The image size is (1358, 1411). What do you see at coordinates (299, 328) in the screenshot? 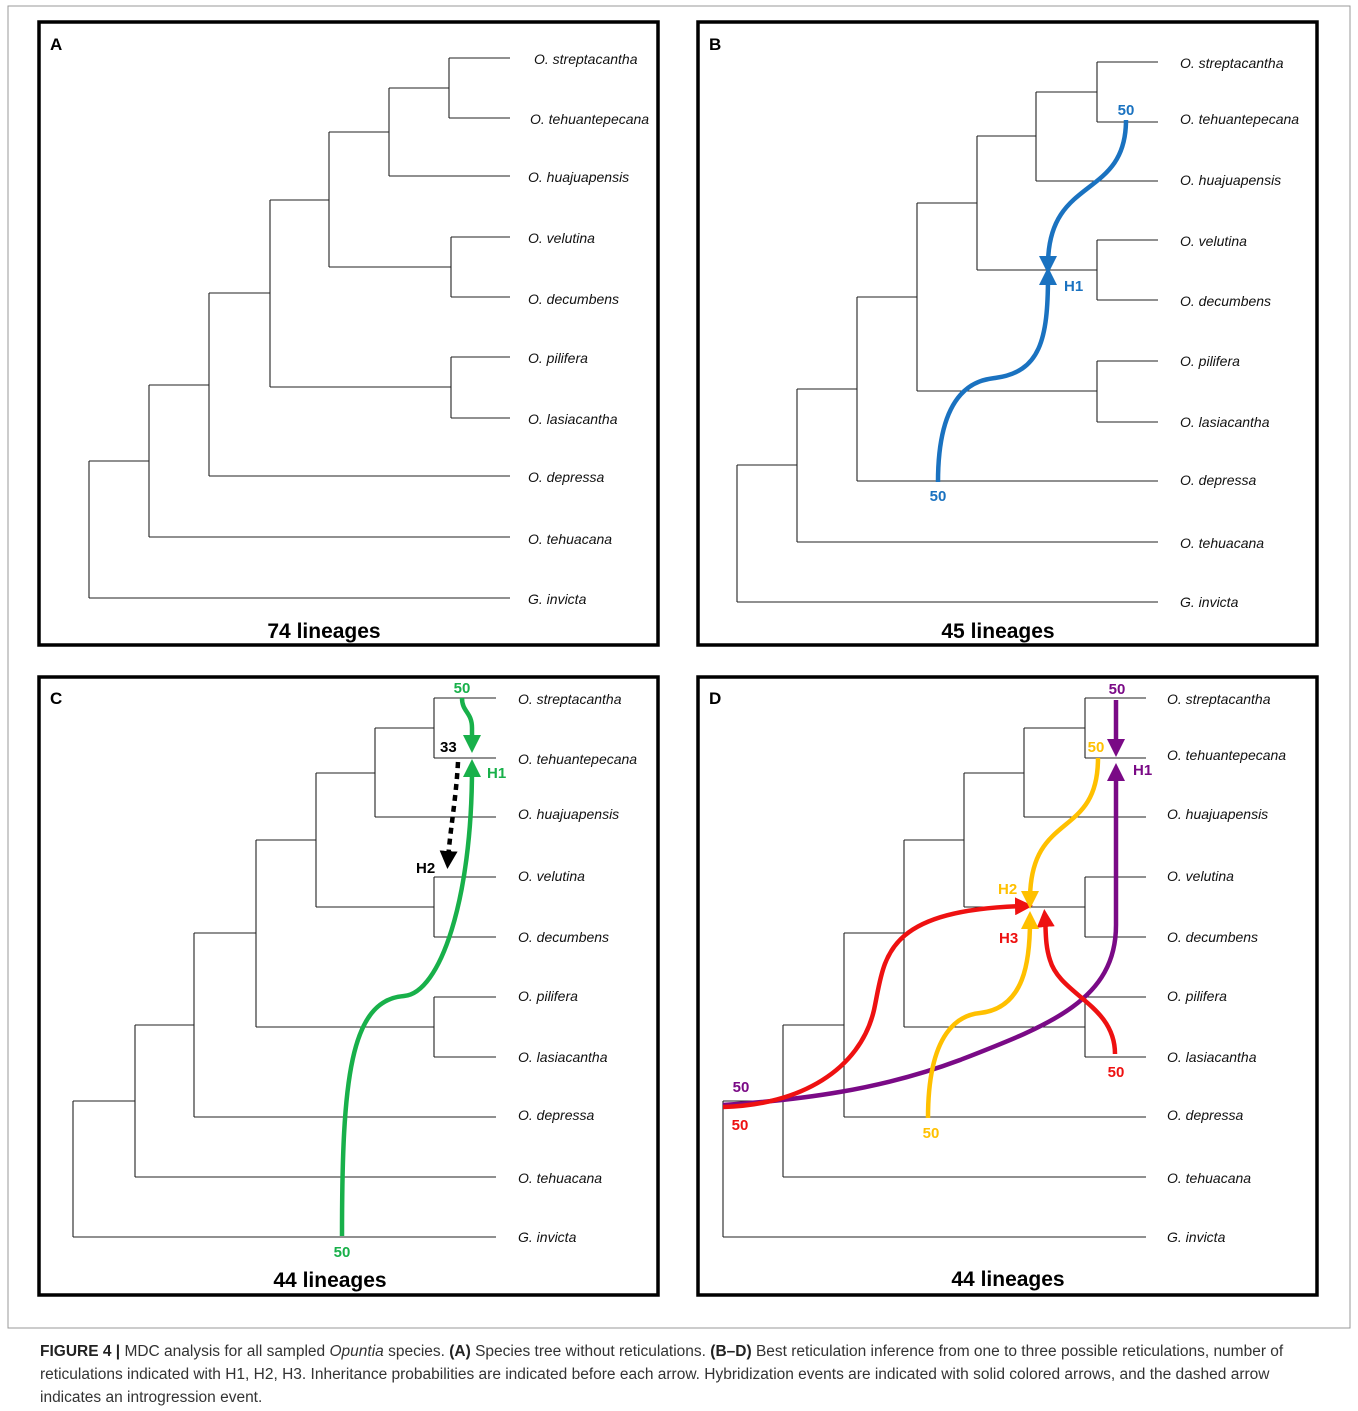
I see `panel-a-tree` at bounding box center [299, 328].